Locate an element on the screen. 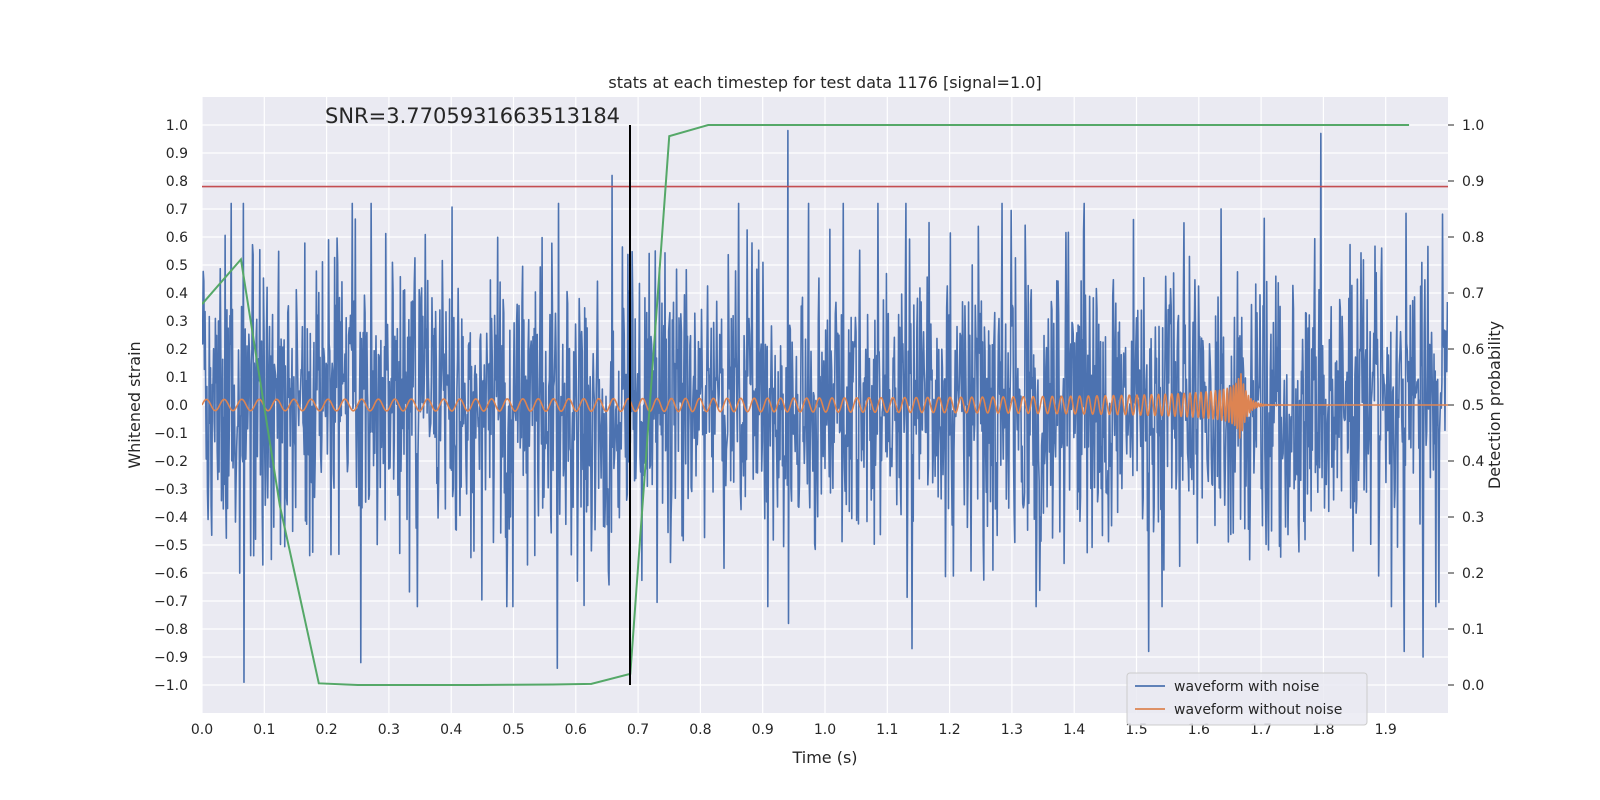 Image resolution: width=1600 pixels, height=800 pixels. y-tick-label: 0.1 is located at coordinates (177, 378).